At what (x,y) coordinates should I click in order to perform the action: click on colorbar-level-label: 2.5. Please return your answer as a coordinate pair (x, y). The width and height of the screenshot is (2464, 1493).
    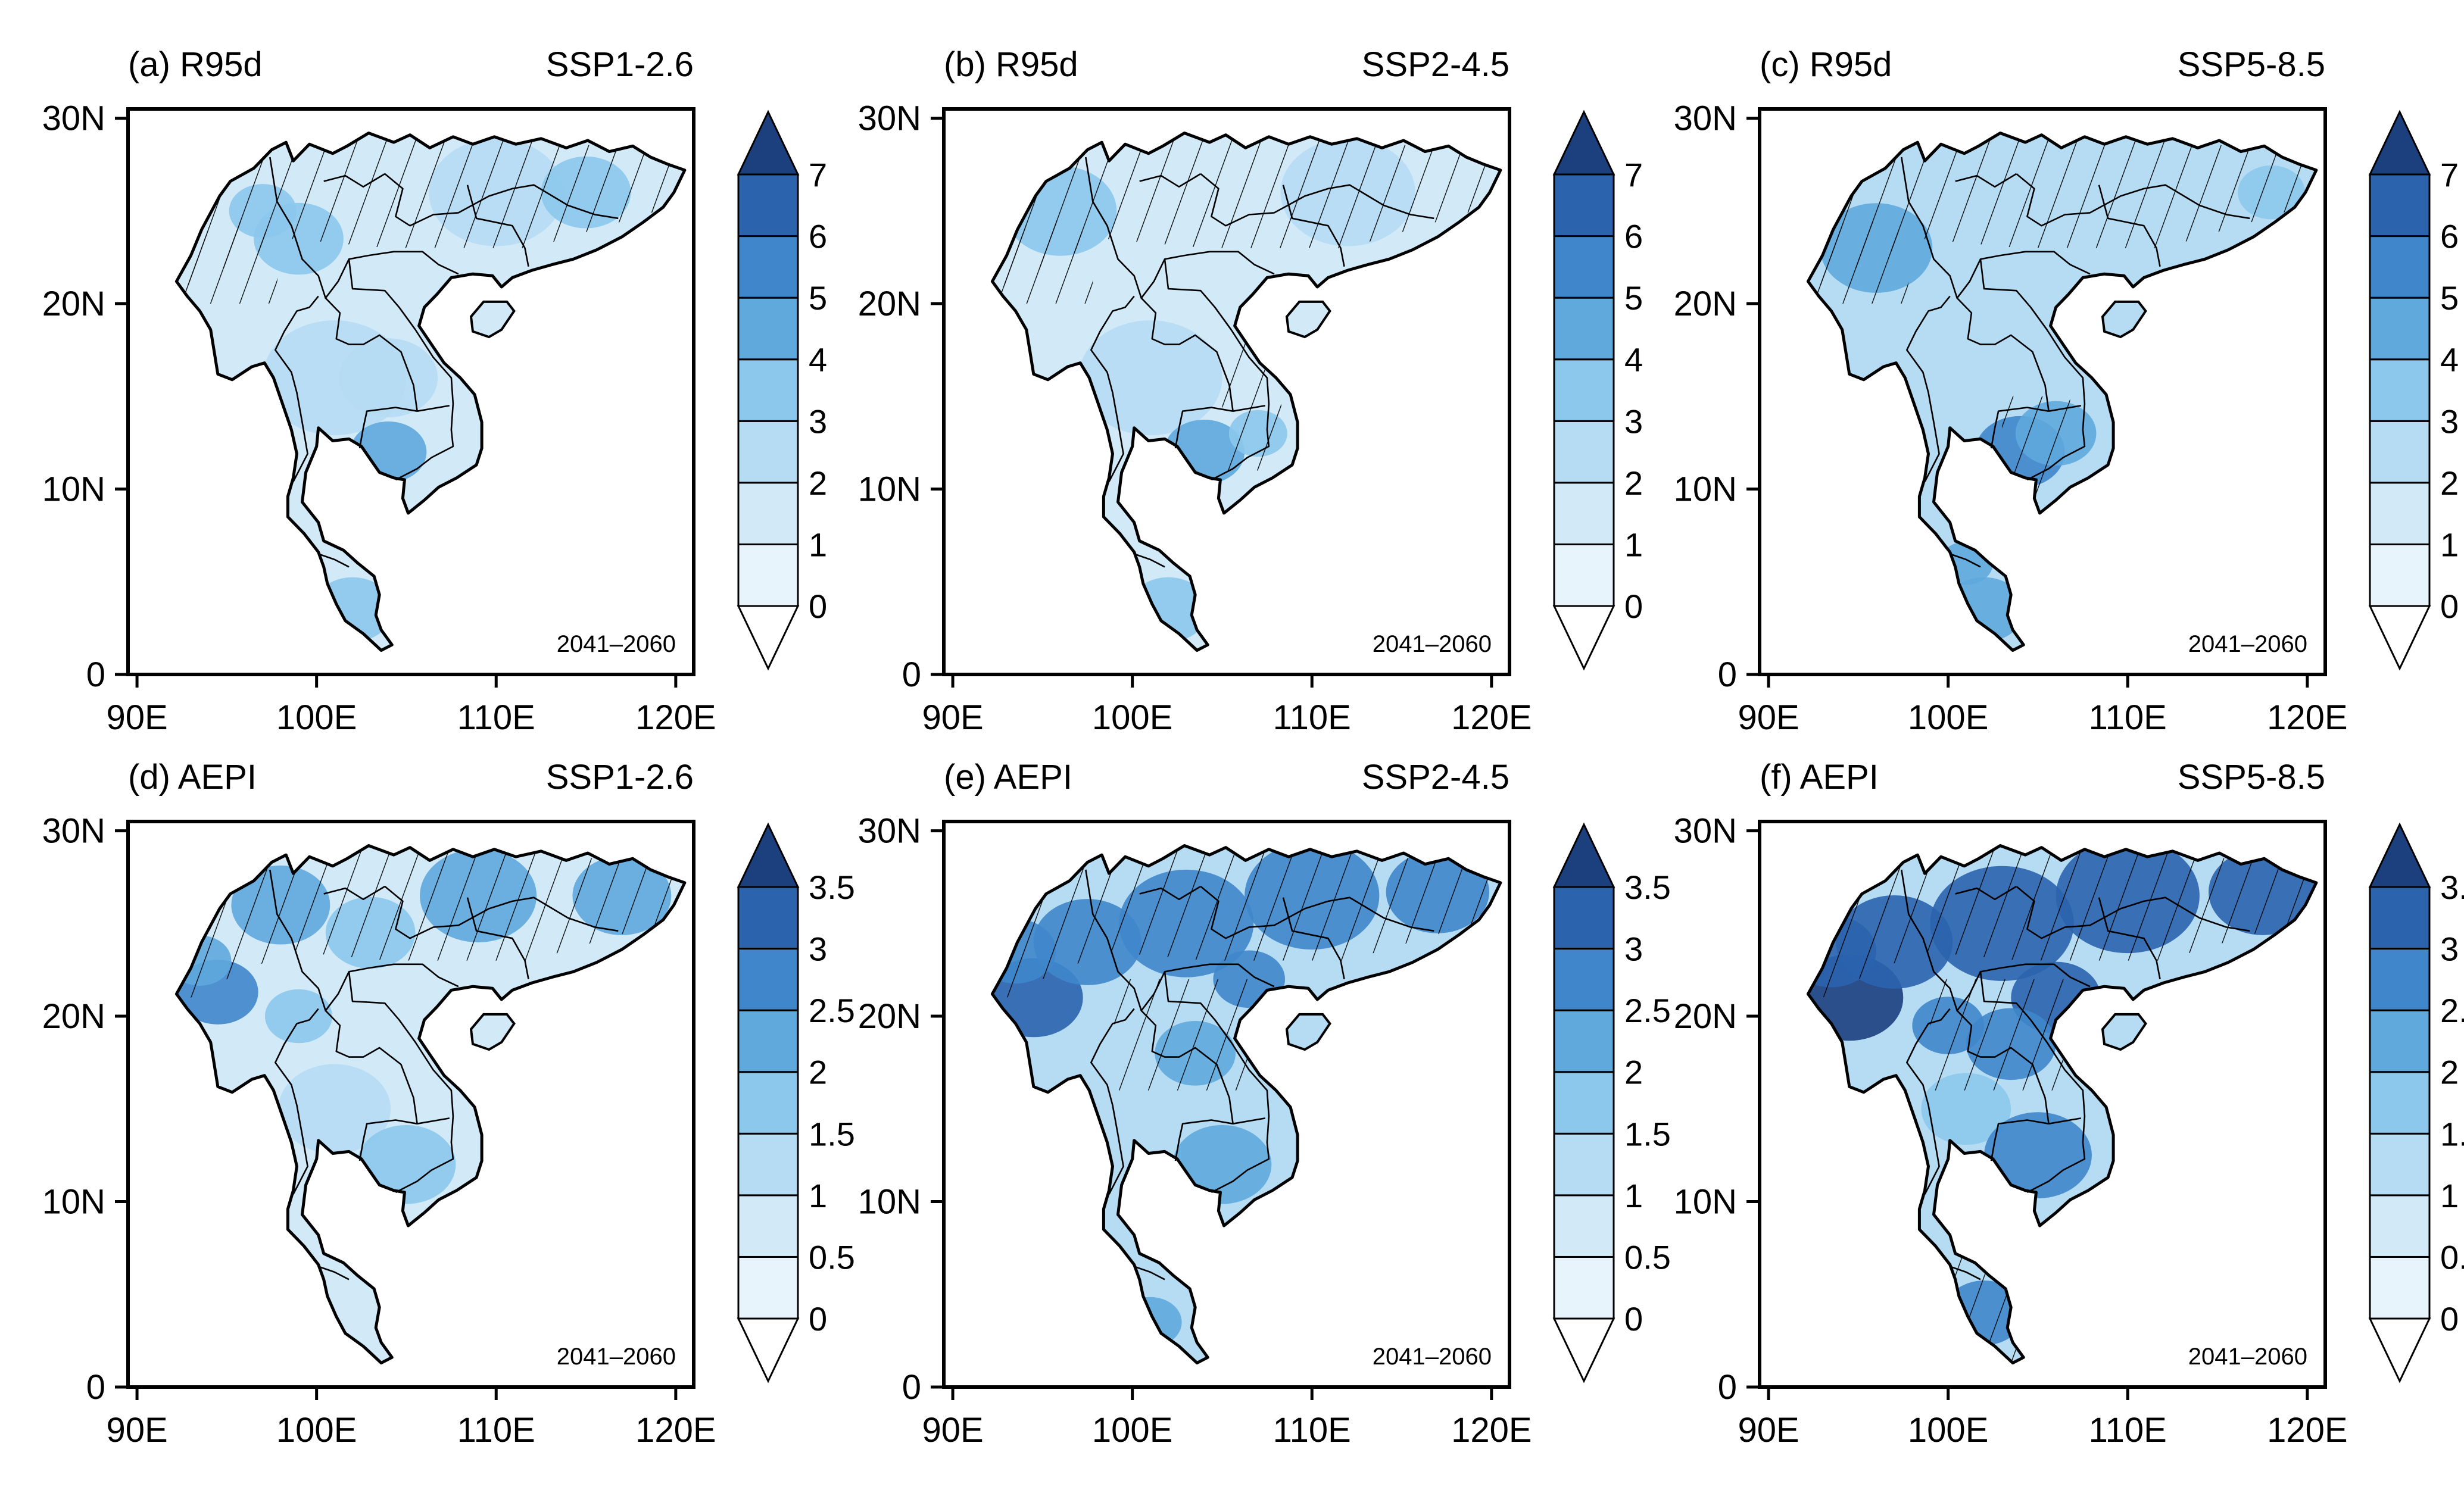
    Looking at the image, I should click on (832, 1010).